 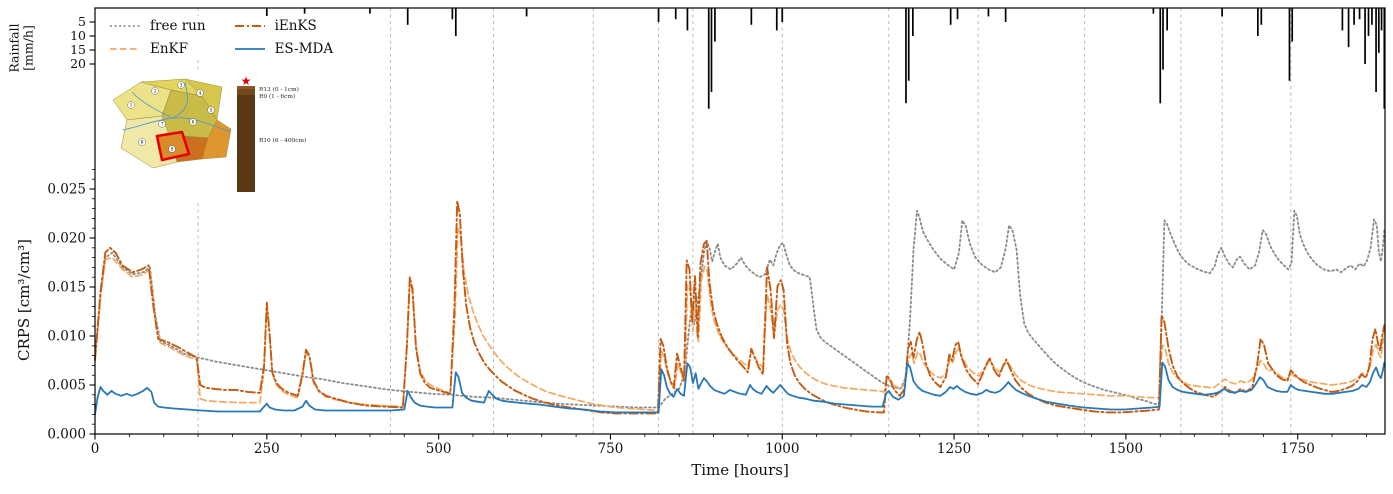 What do you see at coordinates (78, 35) in the screenshot?
I see `svg-text: 10` at bounding box center [78, 35].